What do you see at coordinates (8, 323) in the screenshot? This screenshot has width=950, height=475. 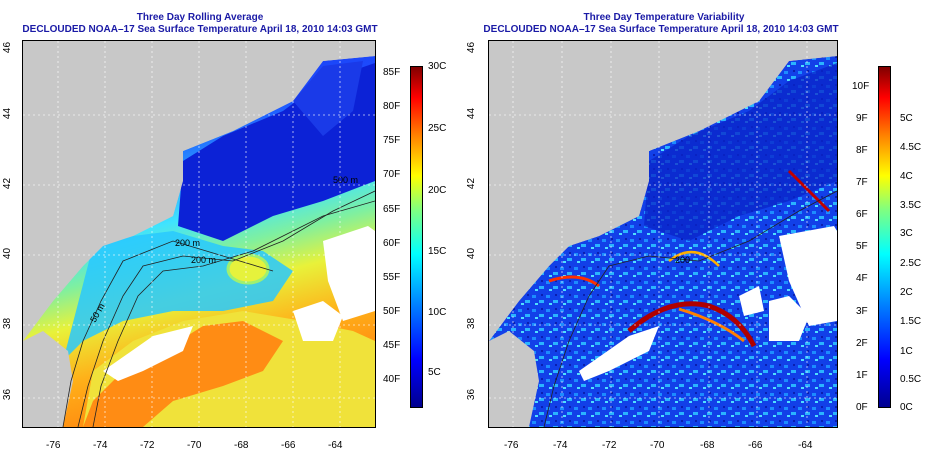 I see `left-ytick: 38` at bounding box center [8, 323].